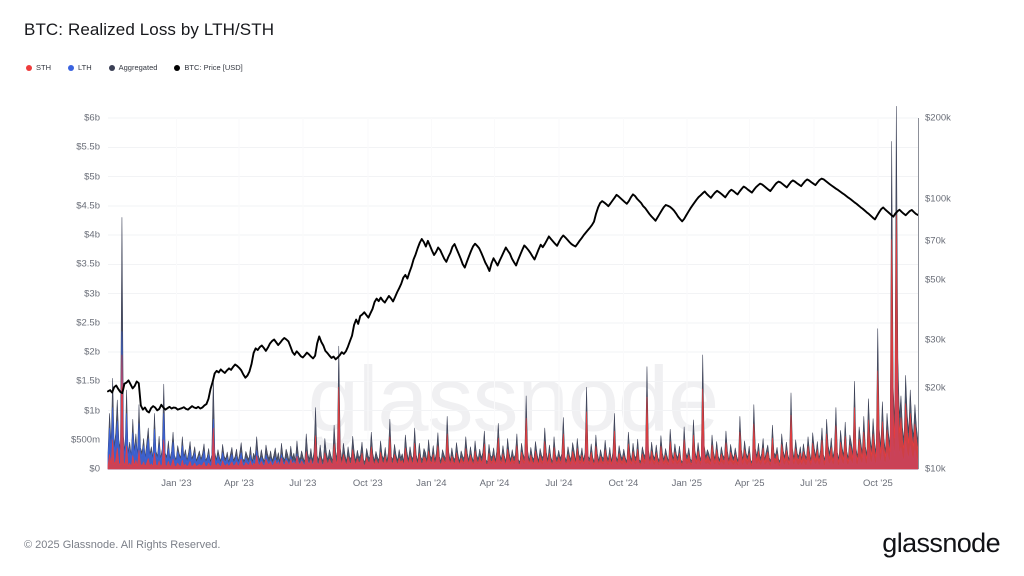 This screenshot has height=576, width=1024. Describe the element at coordinates (213, 67) in the screenshot. I see `legend-label-price: BTC: Price [USD]` at that location.